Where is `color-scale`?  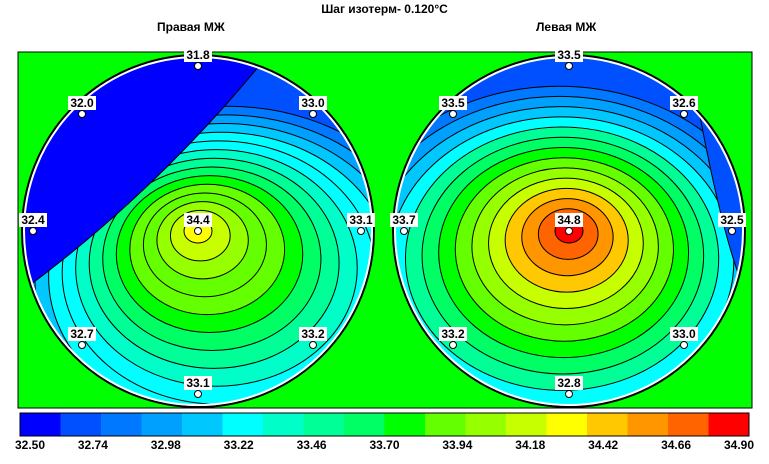 color-scale is located at coordinates (384, 424).